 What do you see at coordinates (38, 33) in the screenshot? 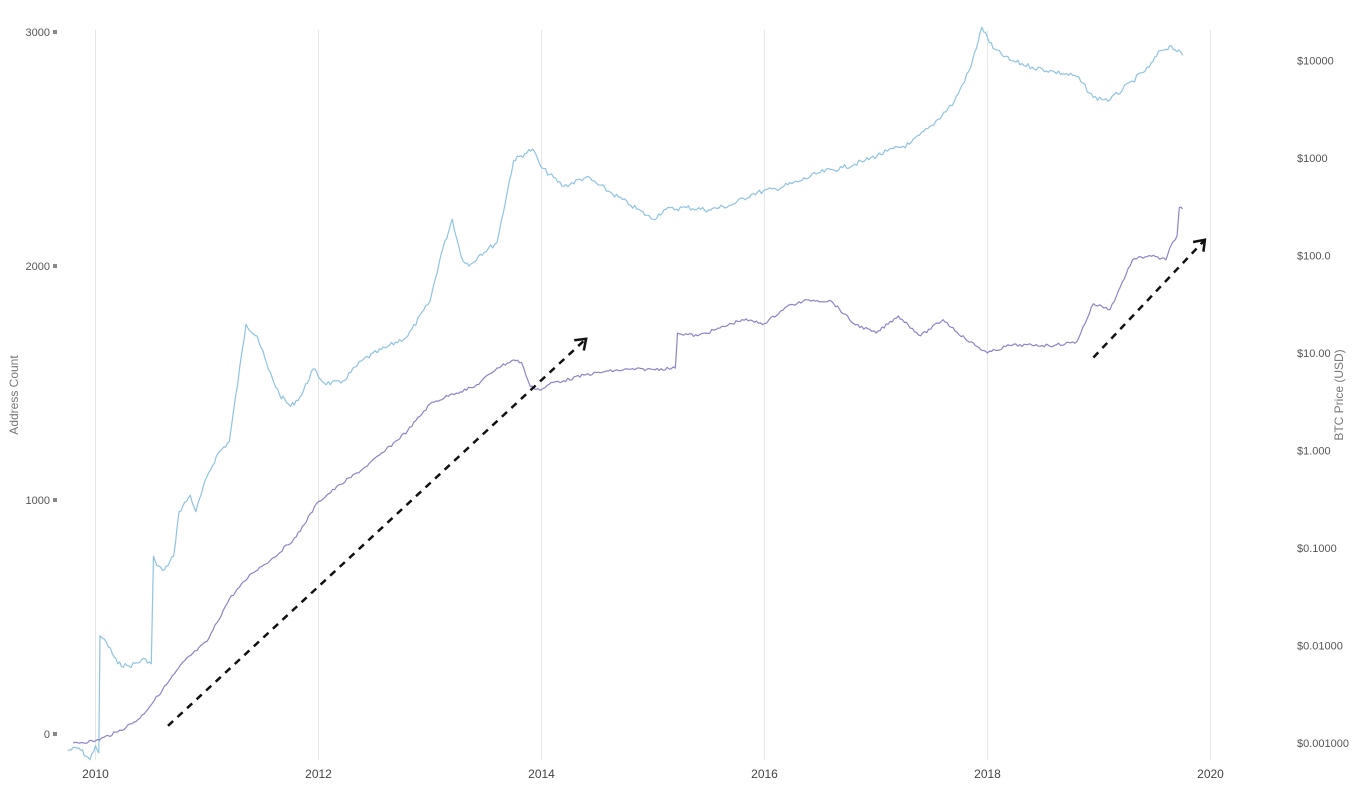
I see `left-tick-label: 3000` at bounding box center [38, 33].